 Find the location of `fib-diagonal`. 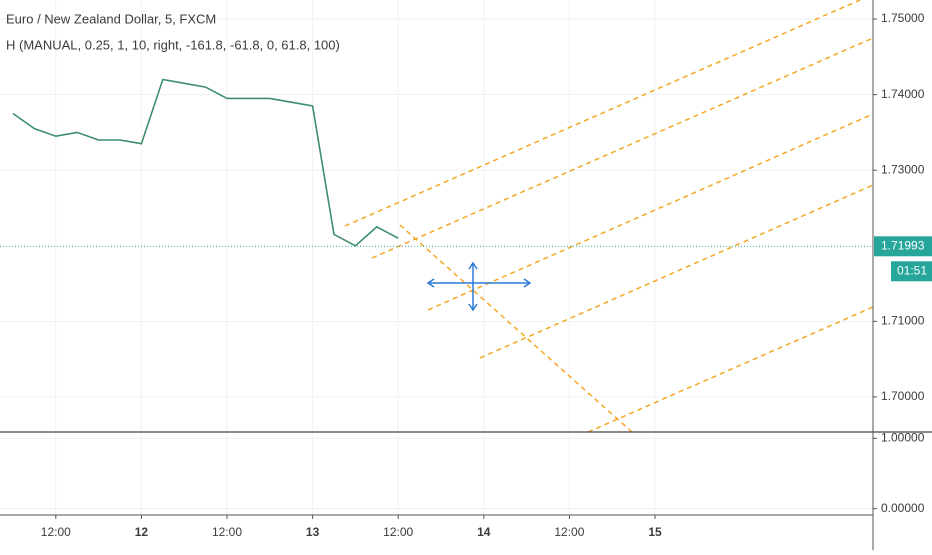

fib-diagonal is located at coordinates (516, 328).